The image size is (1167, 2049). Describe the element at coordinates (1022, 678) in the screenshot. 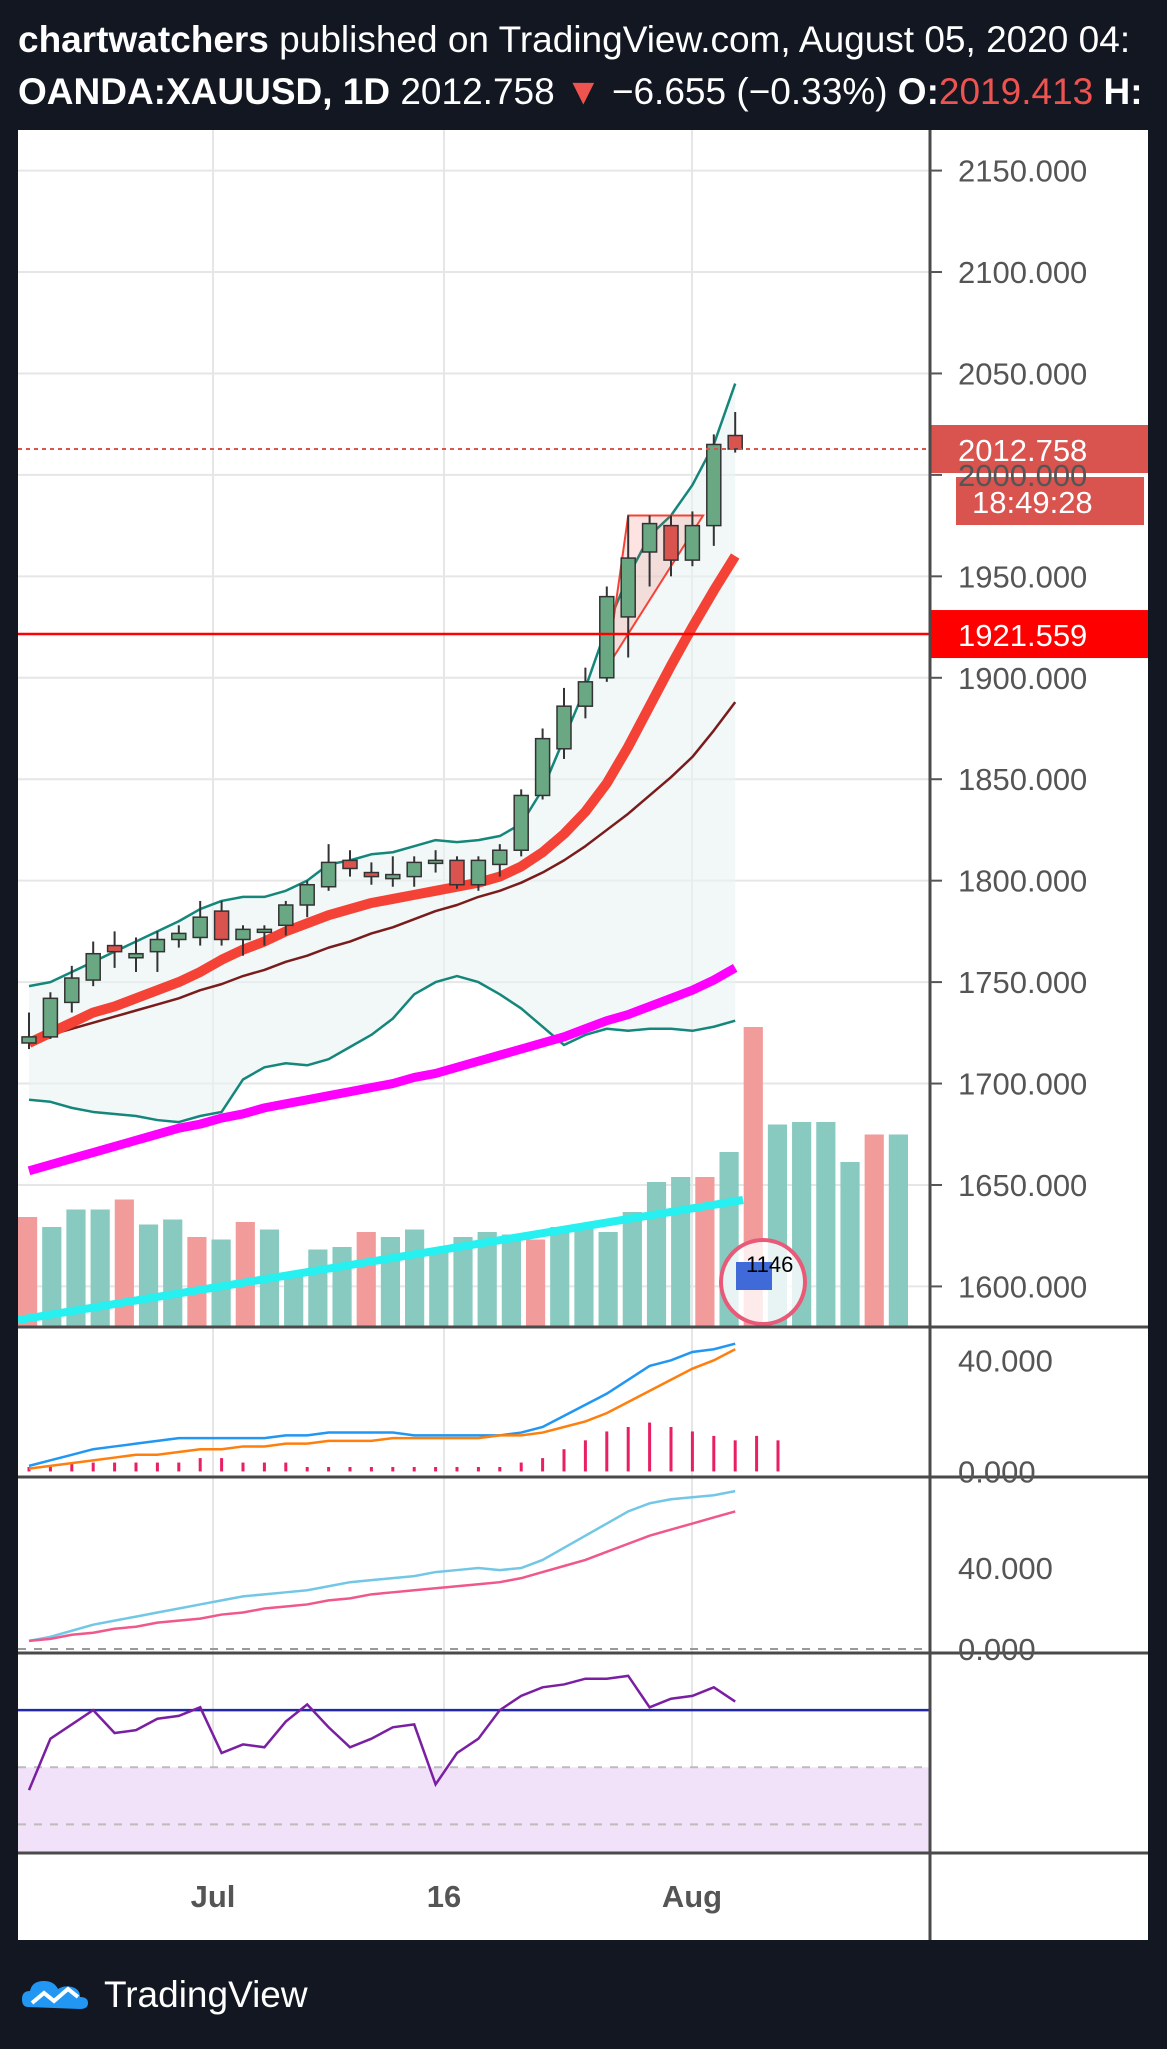

I see `y-tick-label: 1900.000` at that location.